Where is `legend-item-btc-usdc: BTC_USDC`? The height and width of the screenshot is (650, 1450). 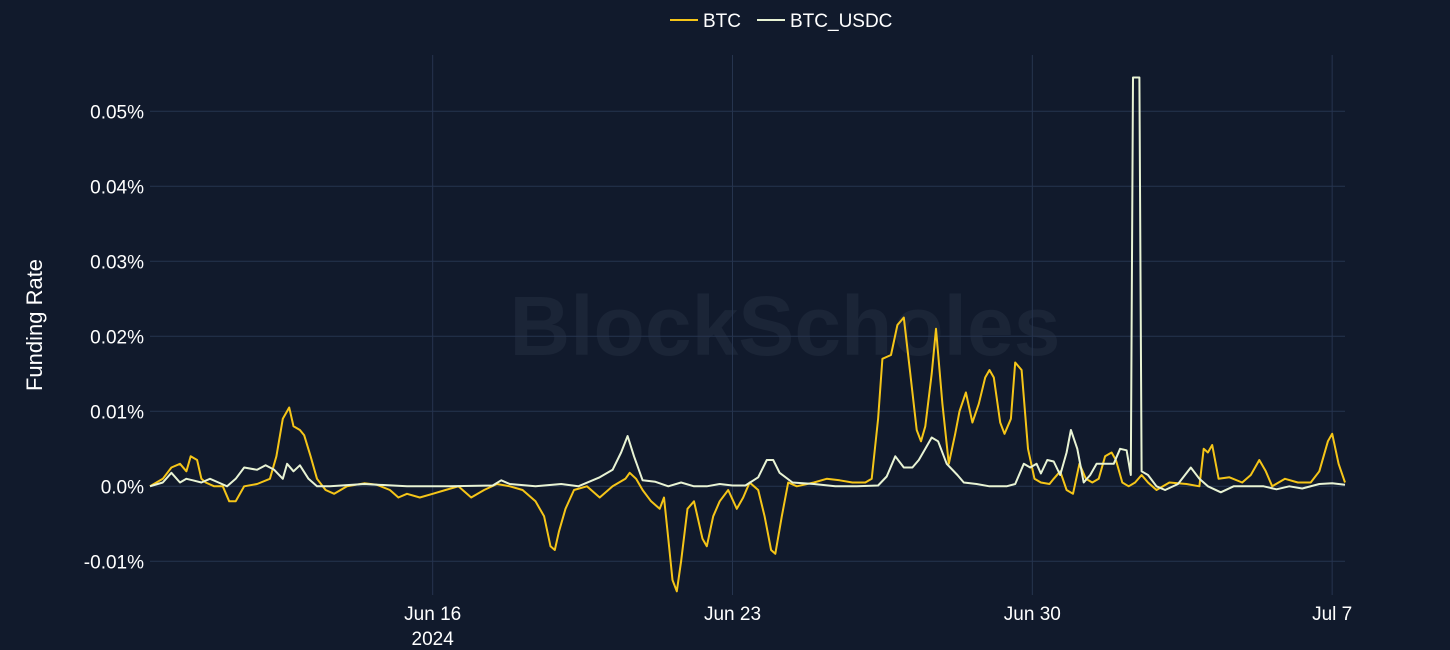
legend-item-btc-usdc: BTC_USDC is located at coordinates (824, 21).